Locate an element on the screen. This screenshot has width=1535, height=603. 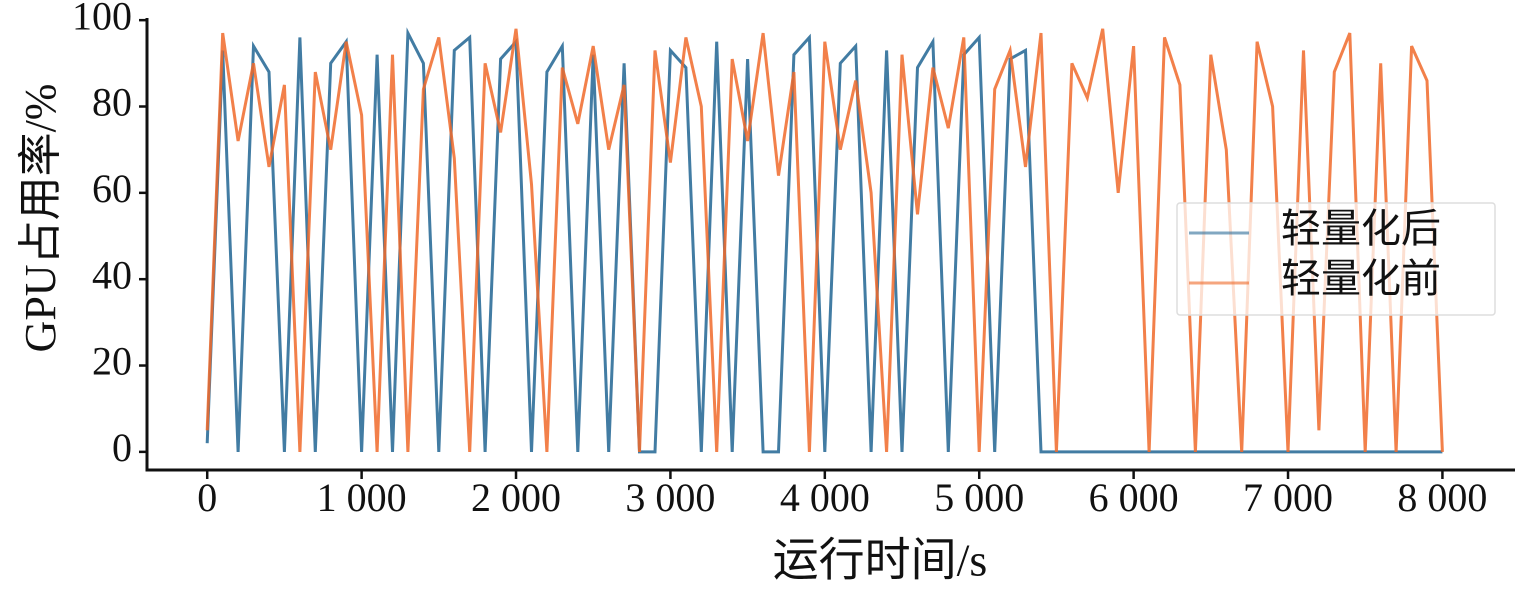
y-tick-label: 0 is located at coordinates (122, 447).